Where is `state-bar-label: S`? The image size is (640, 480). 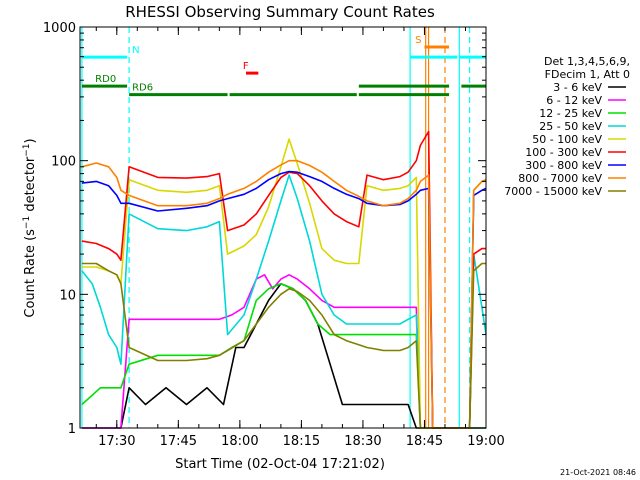
state-bar-label: S is located at coordinates (418, 40).